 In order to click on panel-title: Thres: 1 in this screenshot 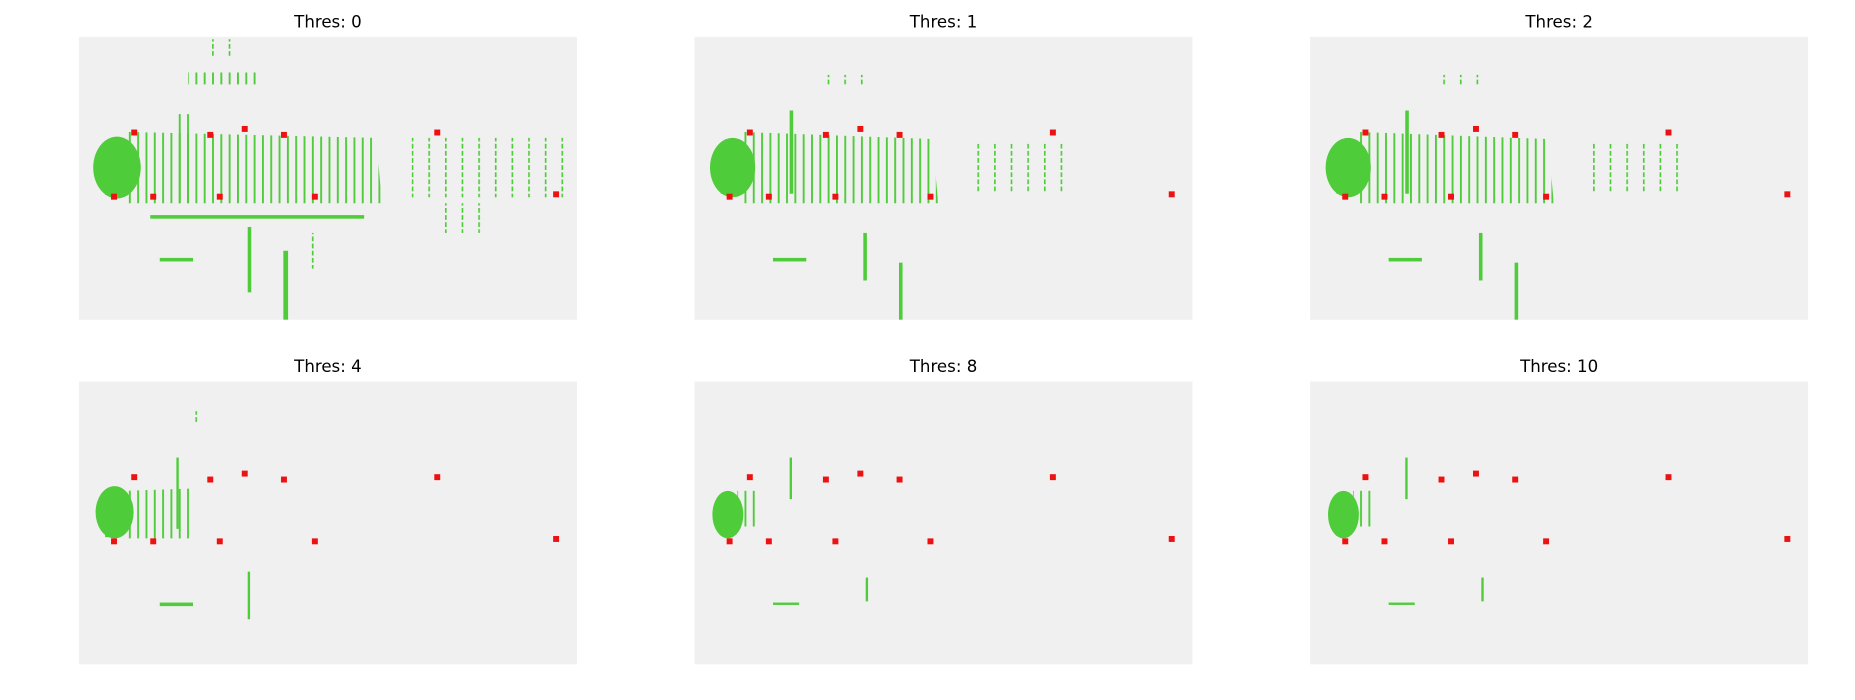, I will do `click(943, 21)`.